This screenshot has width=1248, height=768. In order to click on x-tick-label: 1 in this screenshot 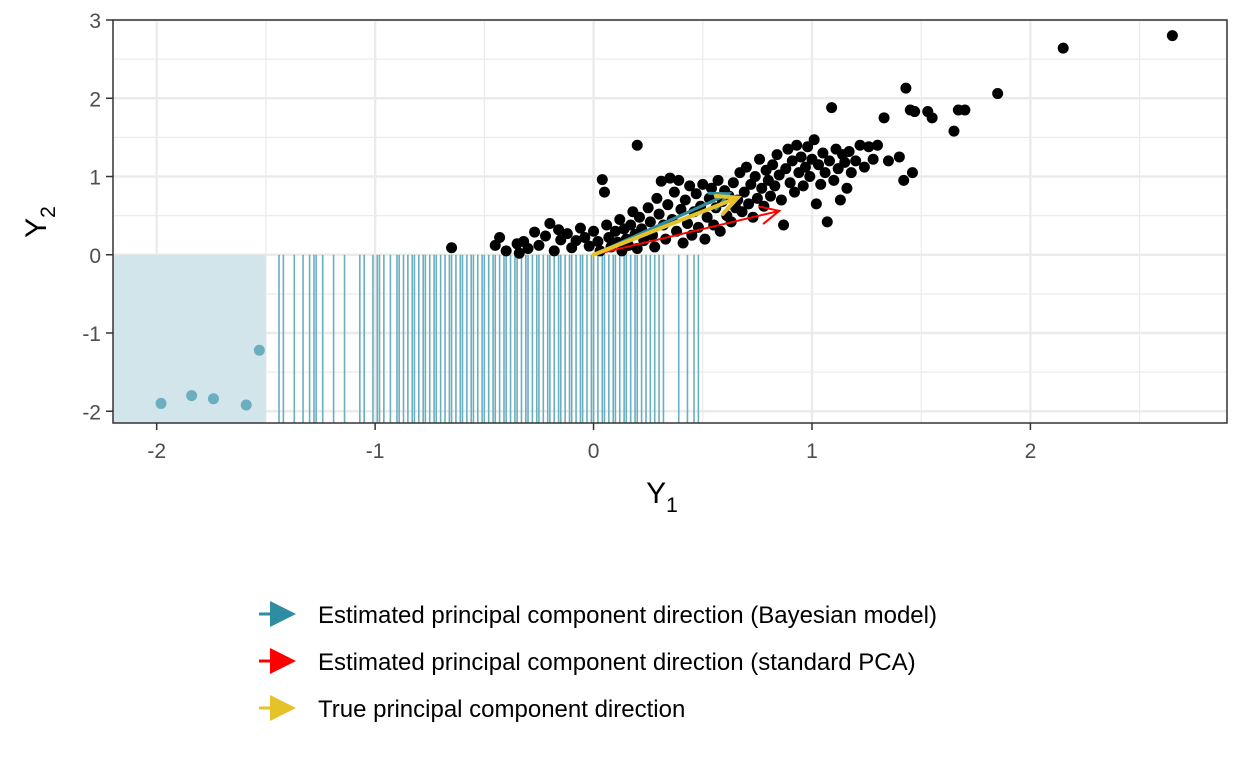, I will do `click(812, 451)`.